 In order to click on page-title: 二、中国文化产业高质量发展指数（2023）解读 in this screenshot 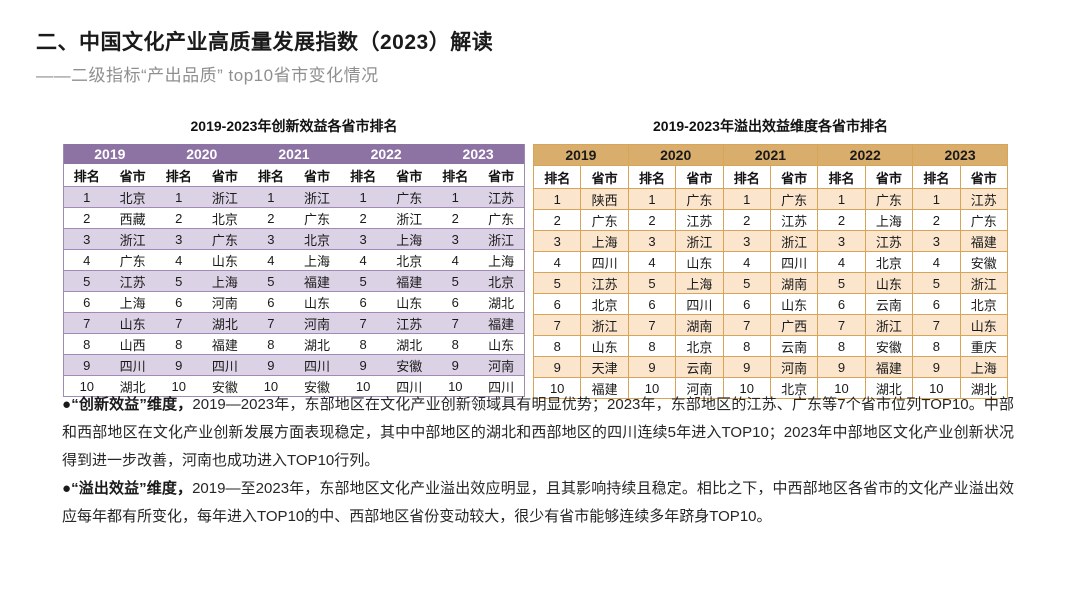, I will do `click(265, 42)`.